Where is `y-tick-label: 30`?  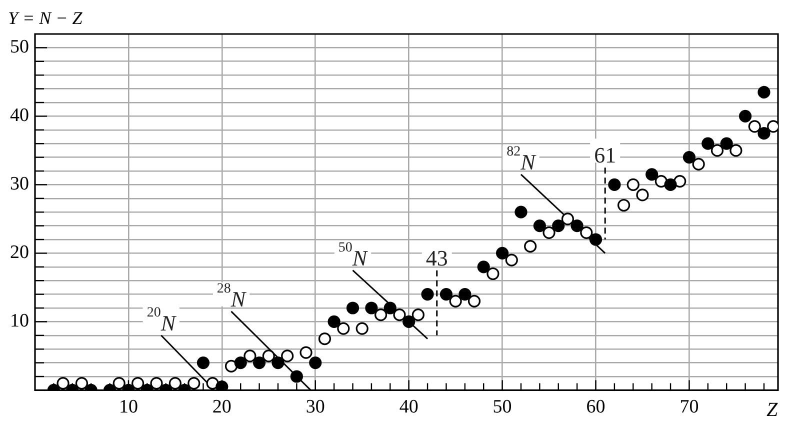 y-tick-label: 30 is located at coordinates (19, 184).